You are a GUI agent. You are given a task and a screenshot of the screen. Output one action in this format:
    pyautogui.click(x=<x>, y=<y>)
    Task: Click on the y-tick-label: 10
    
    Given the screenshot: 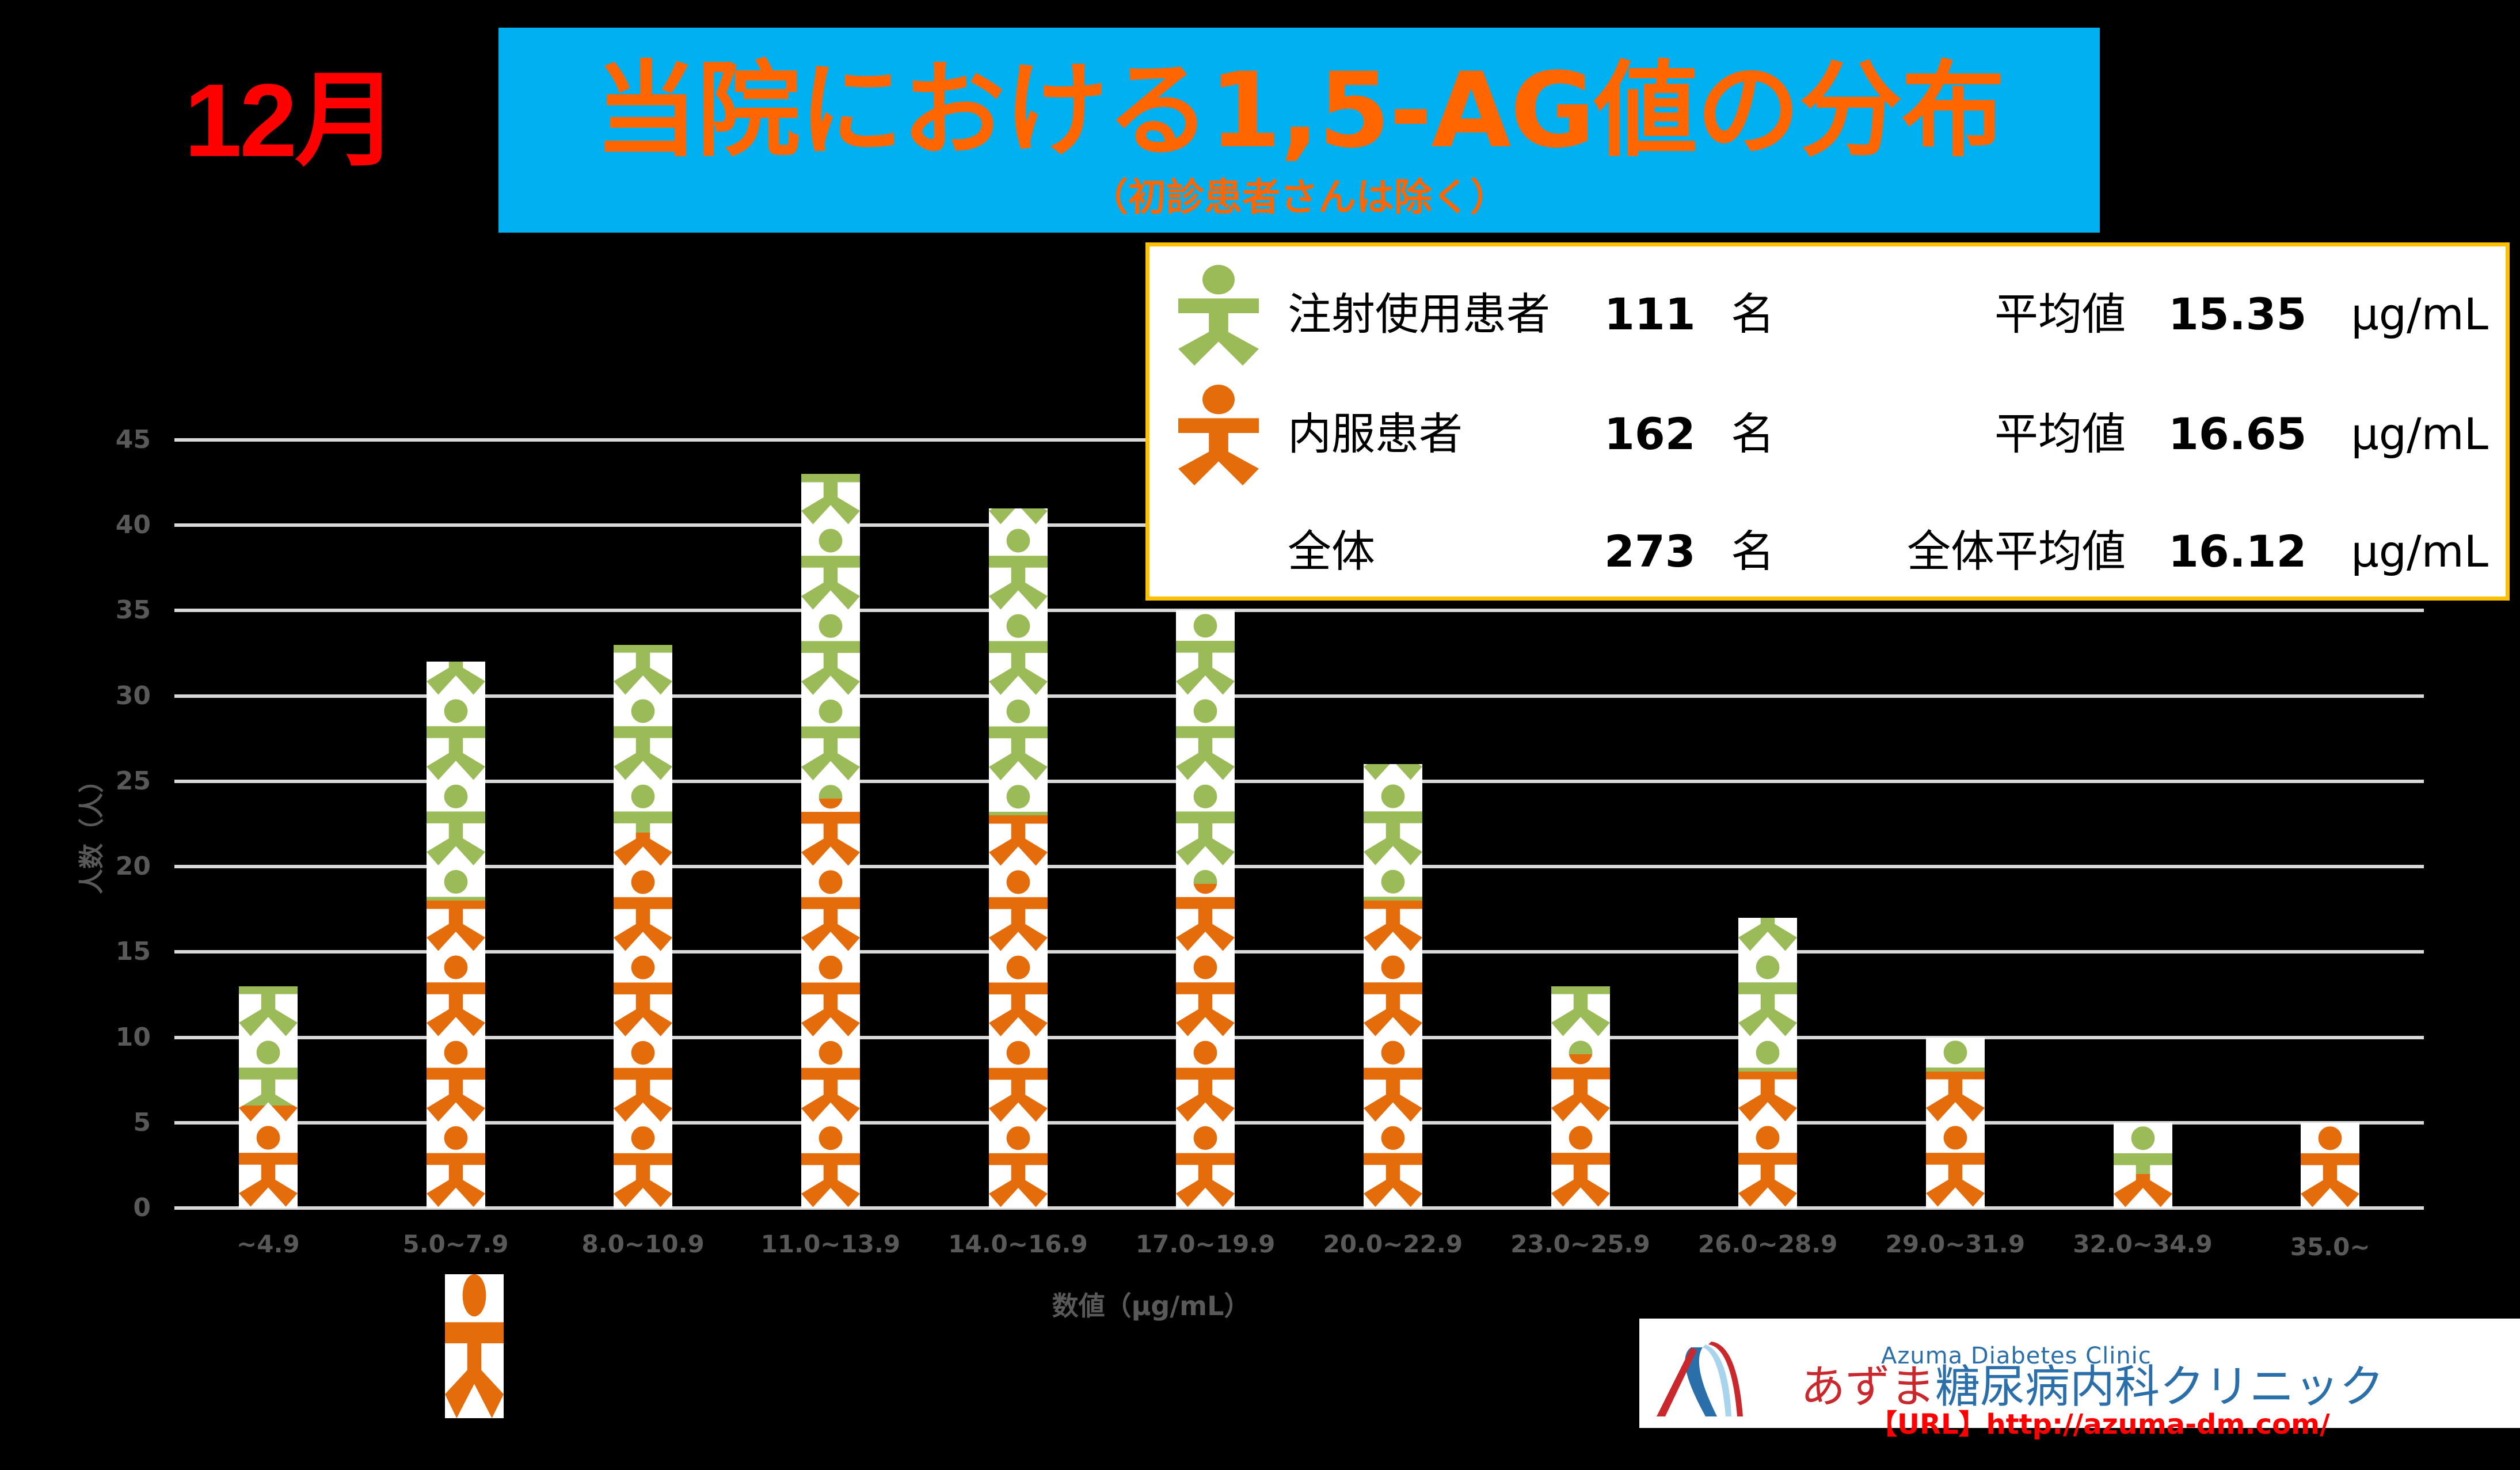 What is the action you would take?
    pyautogui.click(x=133, y=1037)
    